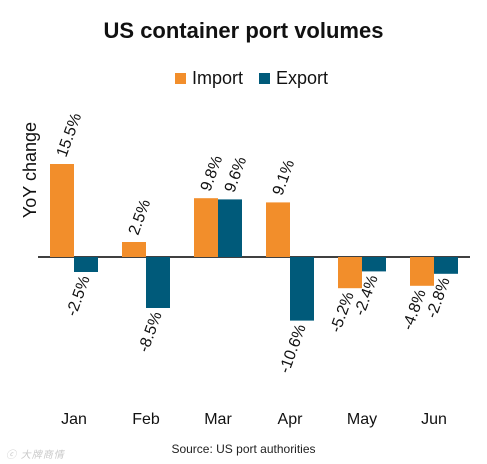 This screenshot has width=487, height=464. Describe the element at coordinates (35, 455) in the screenshot. I see `watermark: ⓒ 大牌商情` at that location.